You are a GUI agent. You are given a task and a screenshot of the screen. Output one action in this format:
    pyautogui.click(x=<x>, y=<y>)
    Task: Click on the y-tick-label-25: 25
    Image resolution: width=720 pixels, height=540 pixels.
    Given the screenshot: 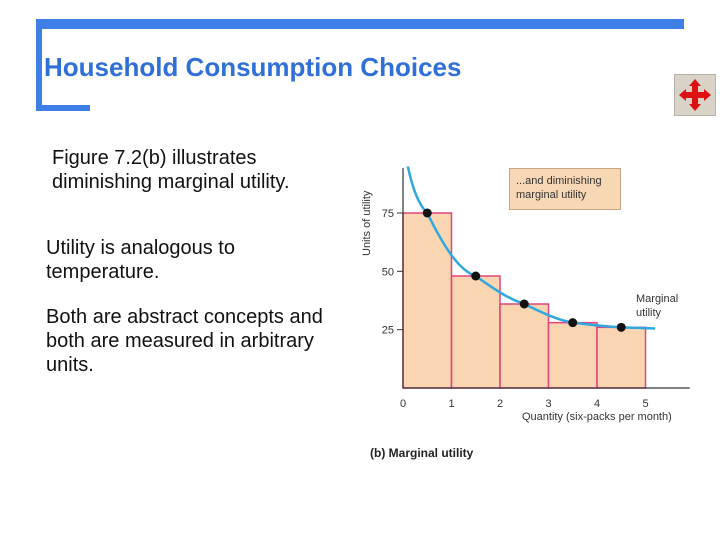 What is the action you would take?
    pyautogui.click(x=388, y=331)
    